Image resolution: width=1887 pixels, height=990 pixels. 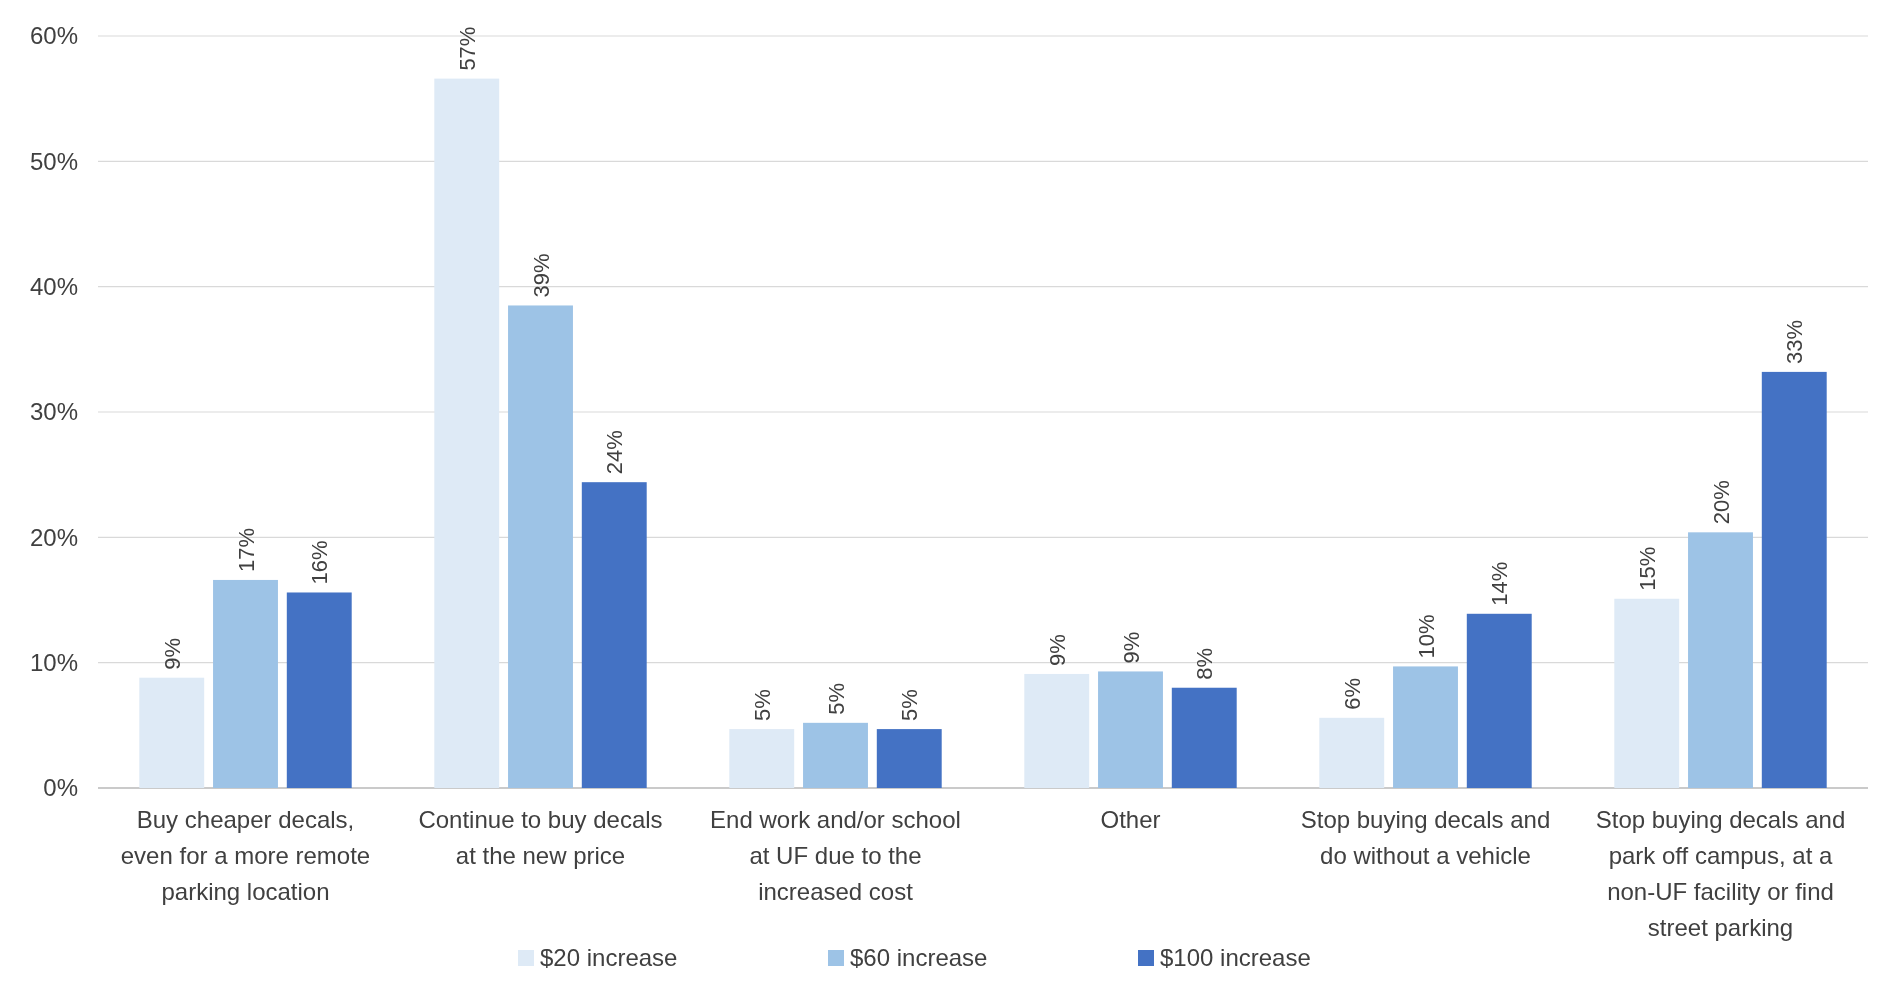 What do you see at coordinates (919, 957) in the screenshot?
I see `legend-label: $60 increase` at bounding box center [919, 957].